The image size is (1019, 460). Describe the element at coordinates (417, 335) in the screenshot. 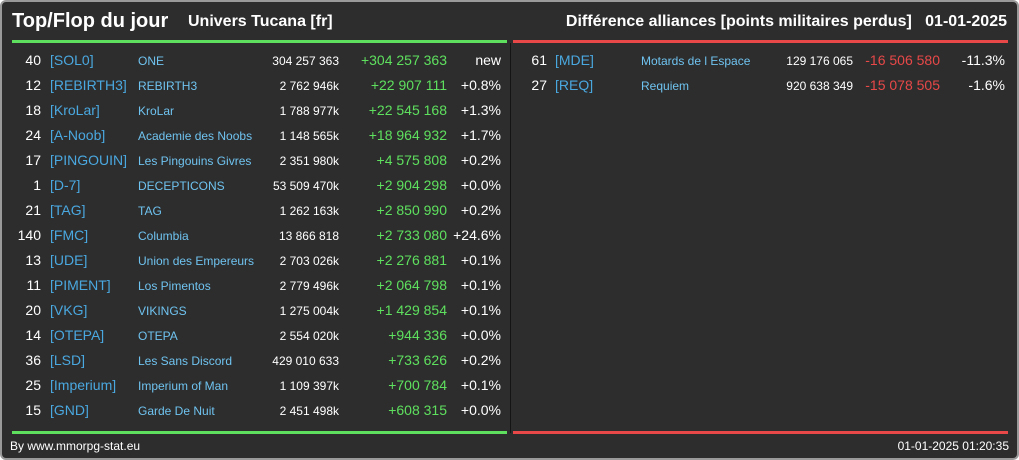

I see `points-diff: +944 336` at that location.